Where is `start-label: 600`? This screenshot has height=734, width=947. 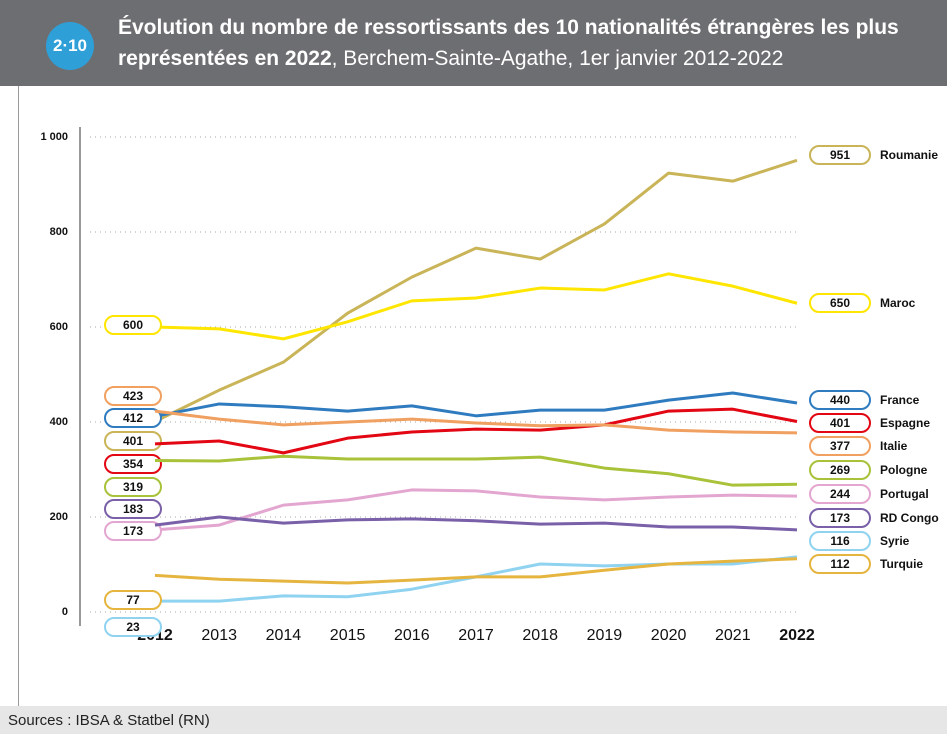
start-label: 600 is located at coordinates (133, 325).